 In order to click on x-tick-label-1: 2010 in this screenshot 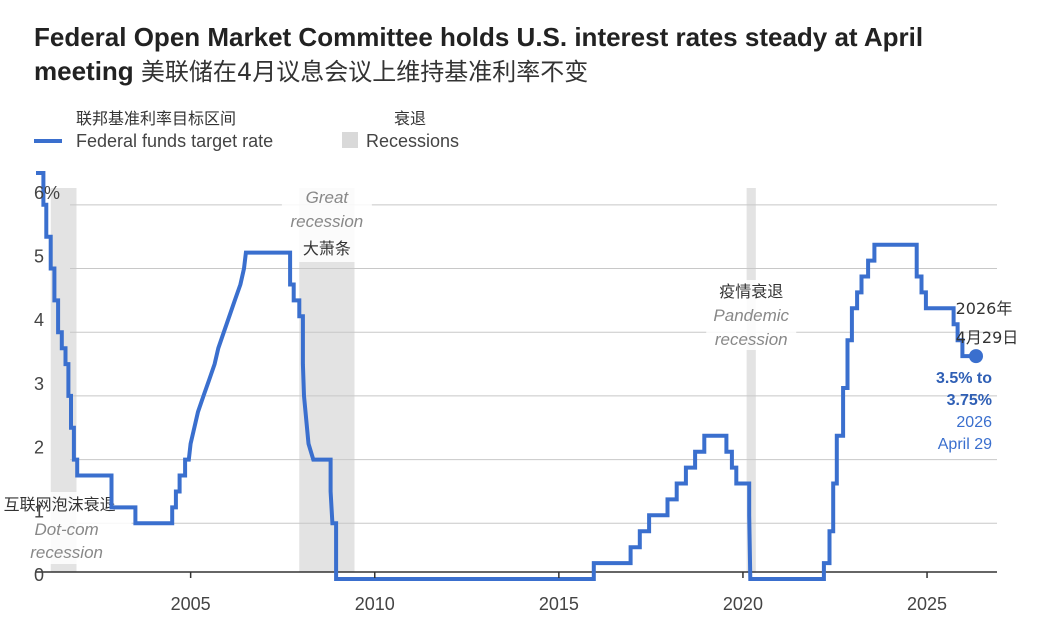, I will do `click(375, 604)`.